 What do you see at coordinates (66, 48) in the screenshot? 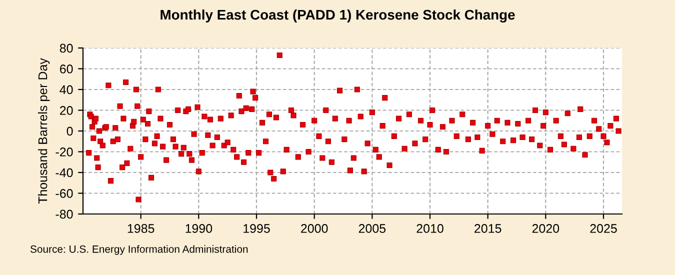
I see `y-tick-label: 80` at bounding box center [66, 48].